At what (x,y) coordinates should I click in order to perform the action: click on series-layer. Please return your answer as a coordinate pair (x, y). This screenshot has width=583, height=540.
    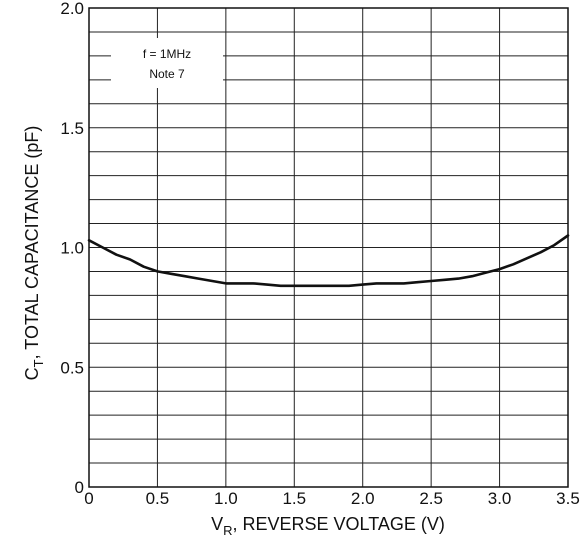
    Looking at the image, I should click on (328, 261).